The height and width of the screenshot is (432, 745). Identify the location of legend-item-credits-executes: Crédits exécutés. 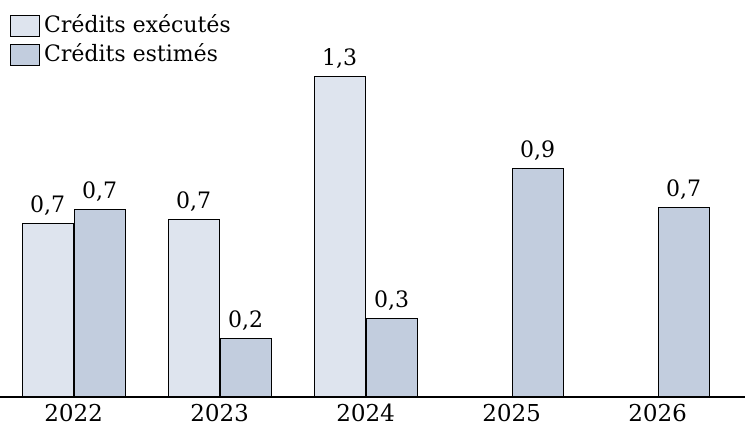
(120, 26).